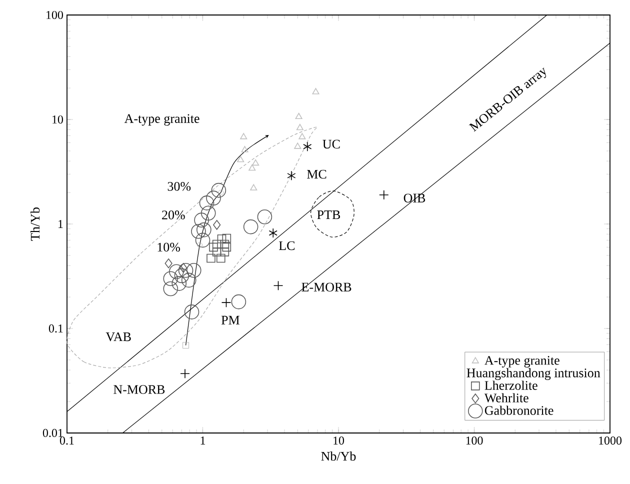 The height and width of the screenshot is (484, 630). I want to click on x-tick-label: 100, so click(474, 440).